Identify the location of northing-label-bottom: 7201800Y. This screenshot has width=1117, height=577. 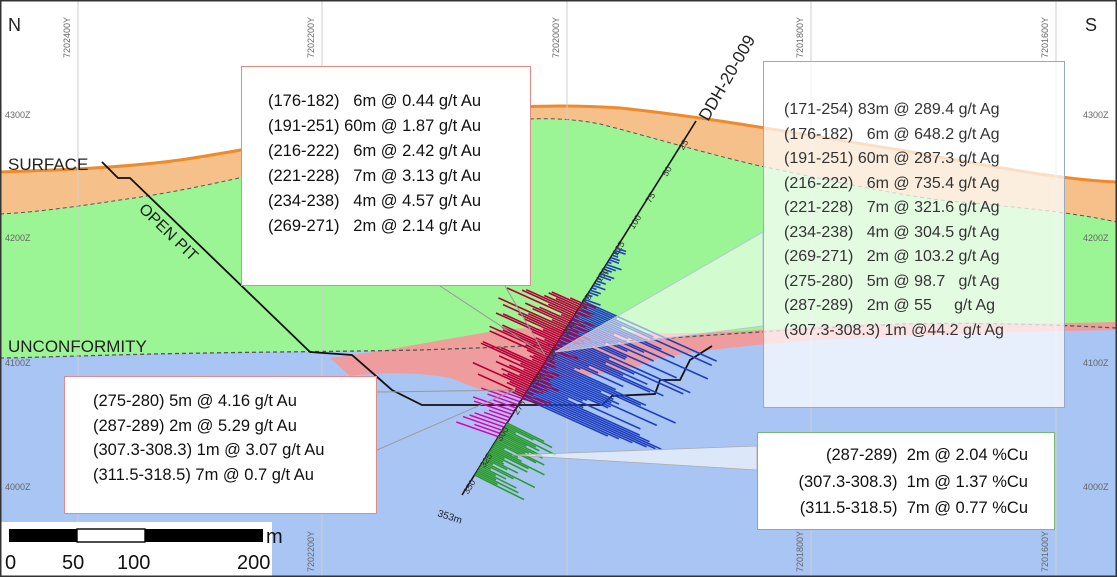
(800, 551).